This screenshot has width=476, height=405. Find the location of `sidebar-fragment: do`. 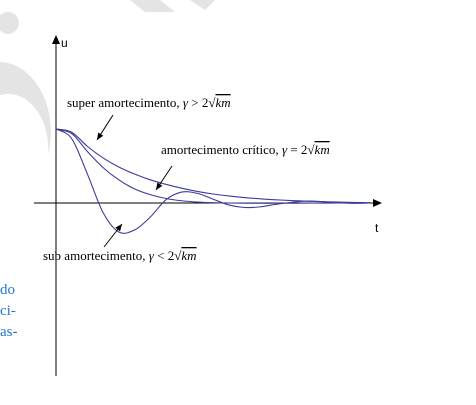

sidebar-fragment: do is located at coordinates (7, 290).